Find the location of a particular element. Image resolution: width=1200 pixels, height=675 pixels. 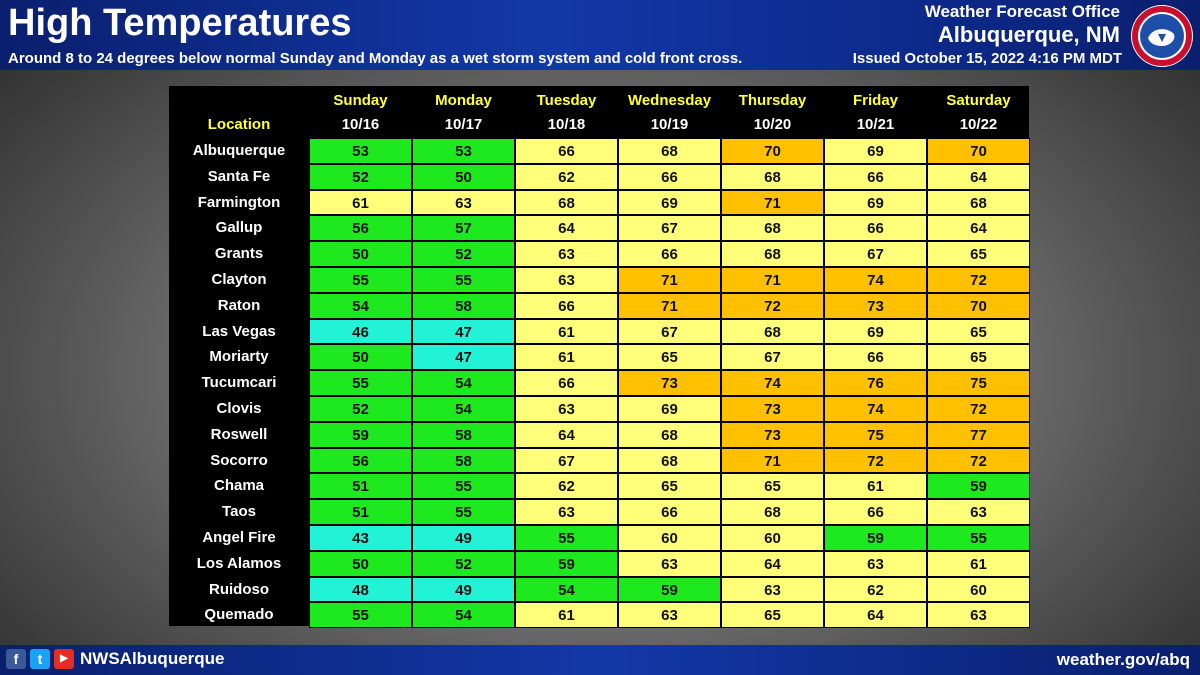

office-line-1: Weather Forecast Office is located at coordinates (1022, 11).